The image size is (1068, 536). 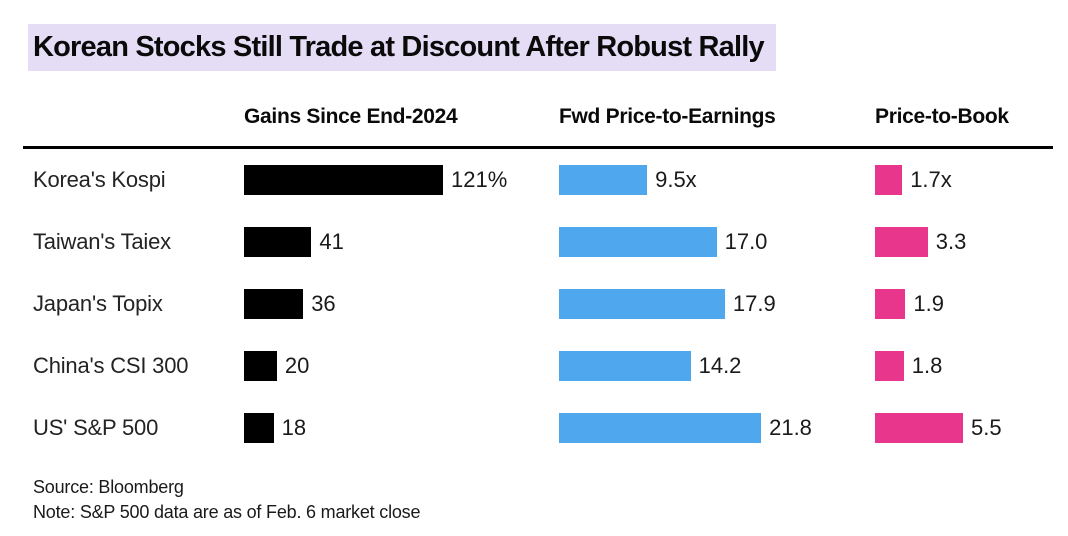 What do you see at coordinates (964, 180) in the screenshot?
I see `bar-cell: 1.7x` at bounding box center [964, 180].